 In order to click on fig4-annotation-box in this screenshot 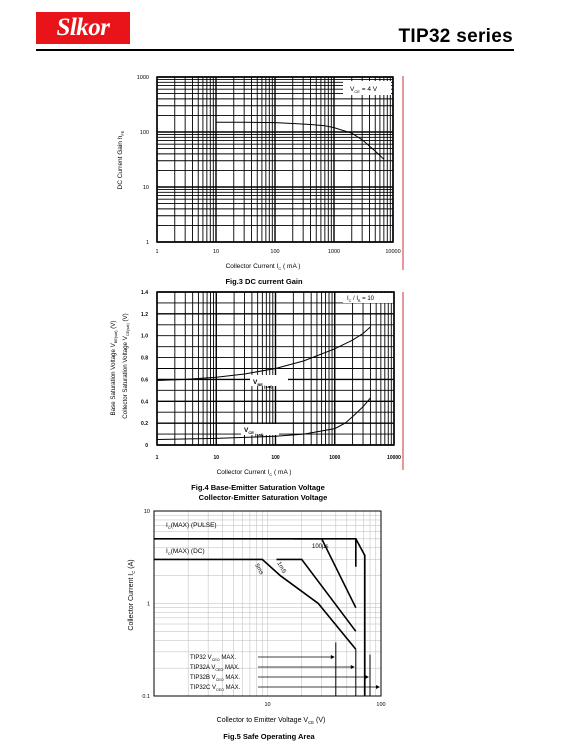, I will do `click(368, 298)`.